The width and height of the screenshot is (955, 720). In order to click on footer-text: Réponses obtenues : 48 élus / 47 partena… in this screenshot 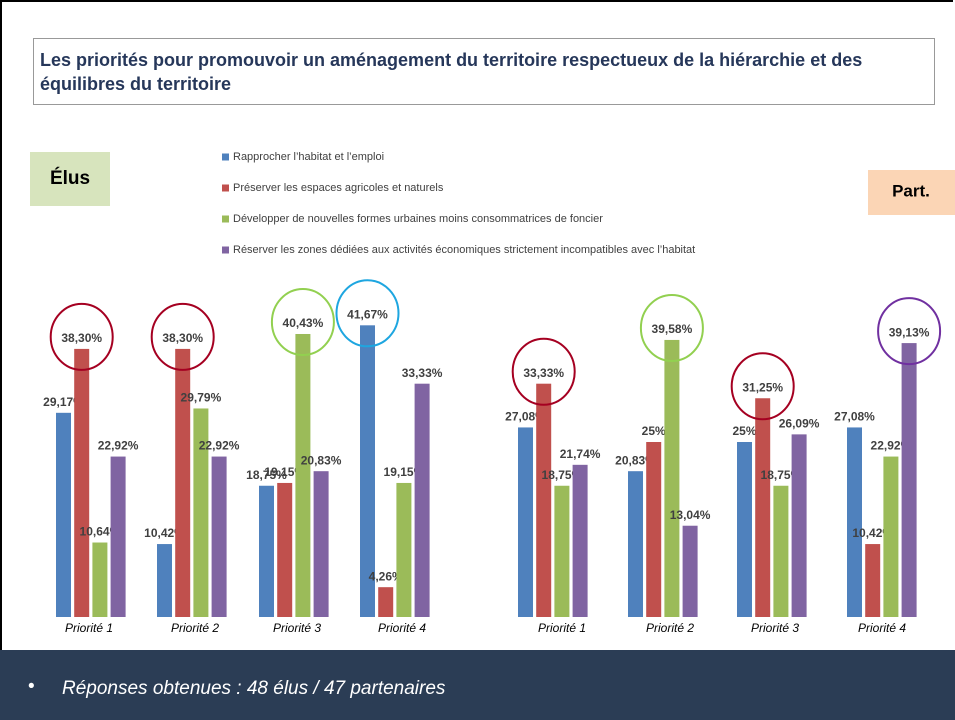, I will do `click(254, 688)`.